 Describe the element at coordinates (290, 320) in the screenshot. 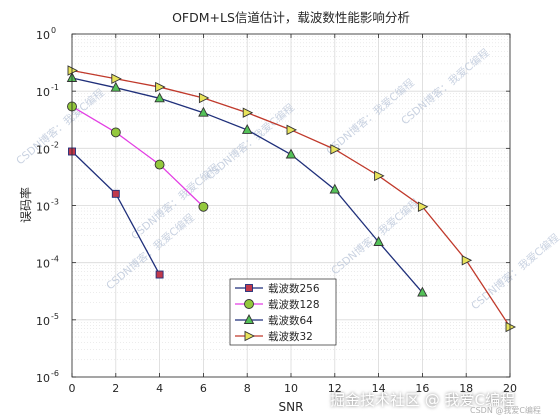

I see `legend-label: 载波数64` at that location.